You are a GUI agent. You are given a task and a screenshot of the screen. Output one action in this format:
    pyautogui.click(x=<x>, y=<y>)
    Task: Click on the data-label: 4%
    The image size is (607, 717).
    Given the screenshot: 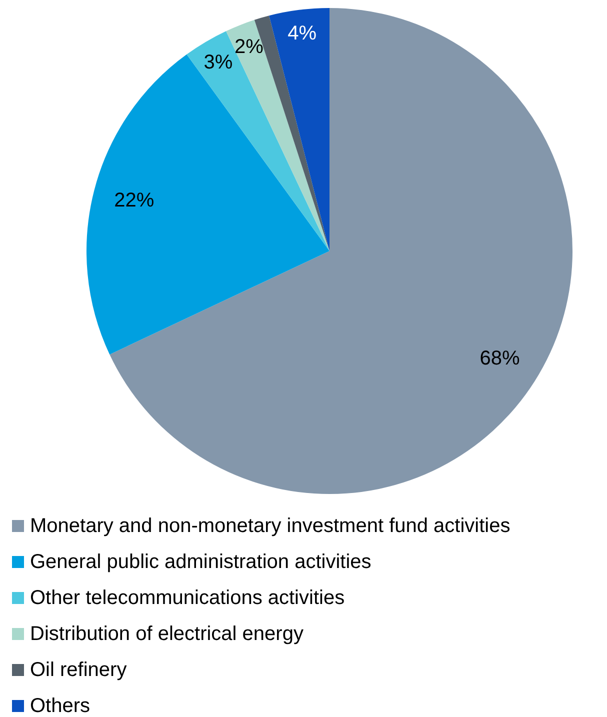 What is the action you would take?
    pyautogui.click(x=302, y=33)
    